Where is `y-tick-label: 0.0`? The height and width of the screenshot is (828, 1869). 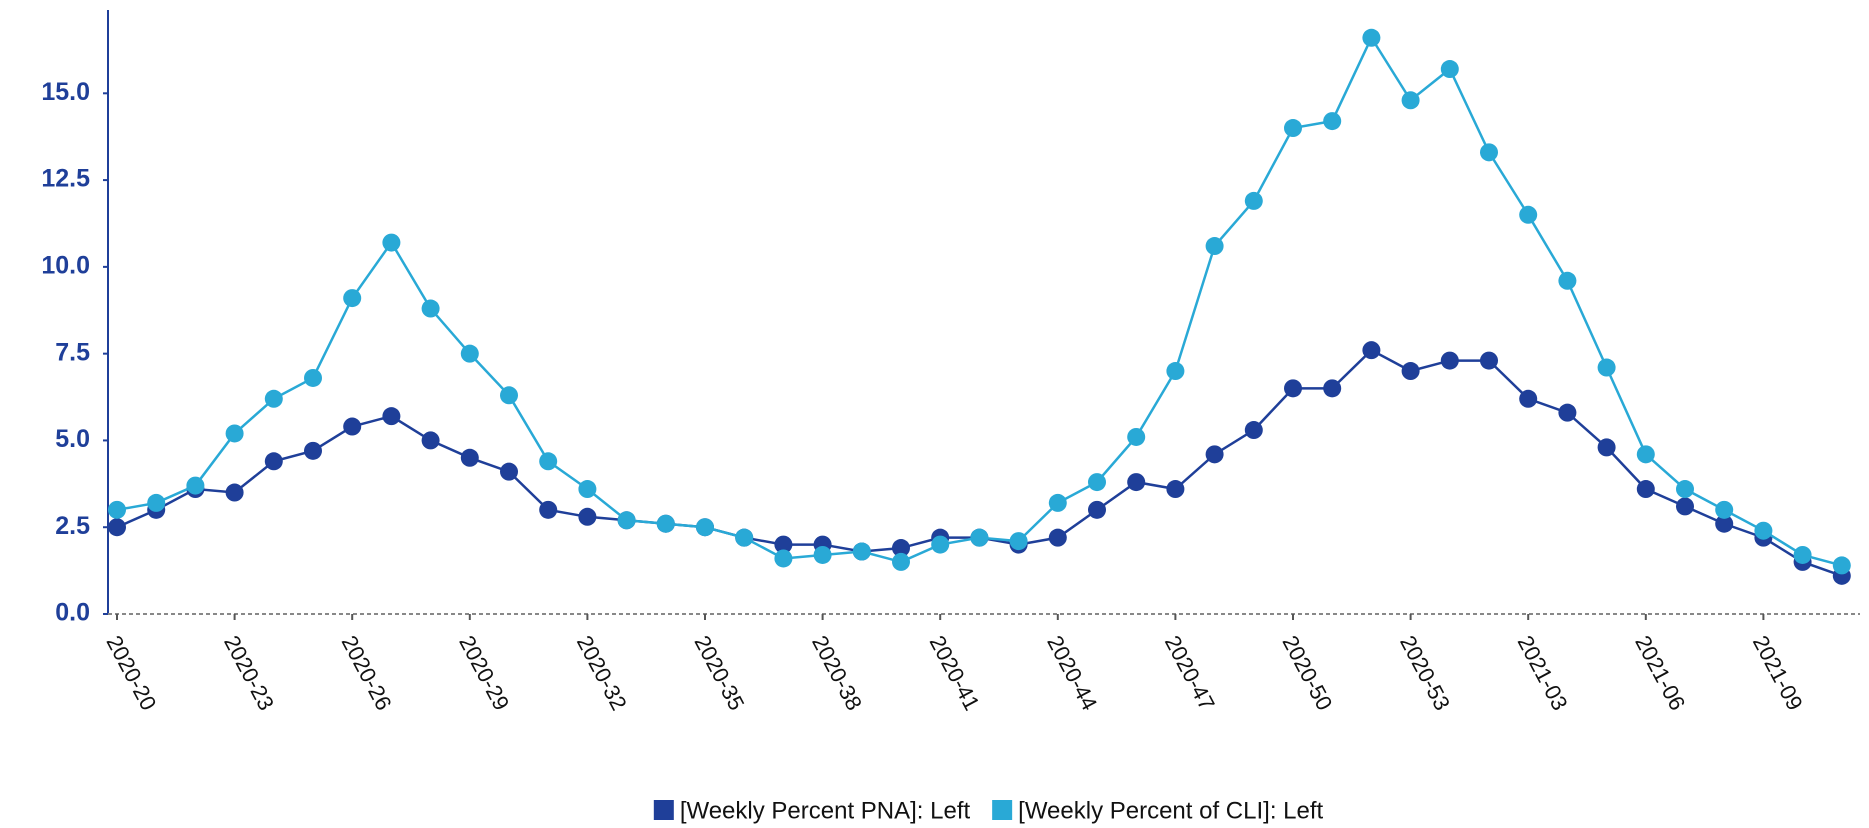 y-tick-label: 0.0 is located at coordinates (72, 613).